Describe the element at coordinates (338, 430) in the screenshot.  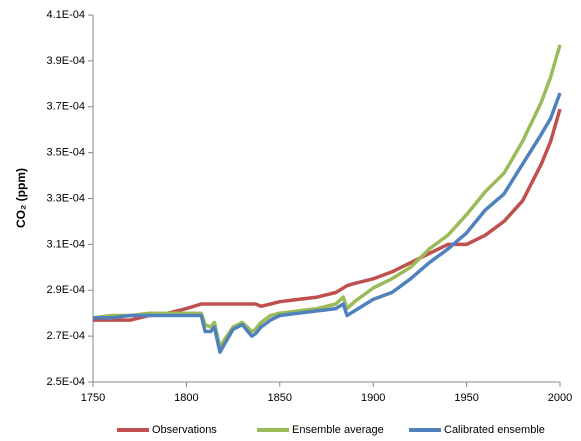
I see `legend-label: Ensemble average` at that location.